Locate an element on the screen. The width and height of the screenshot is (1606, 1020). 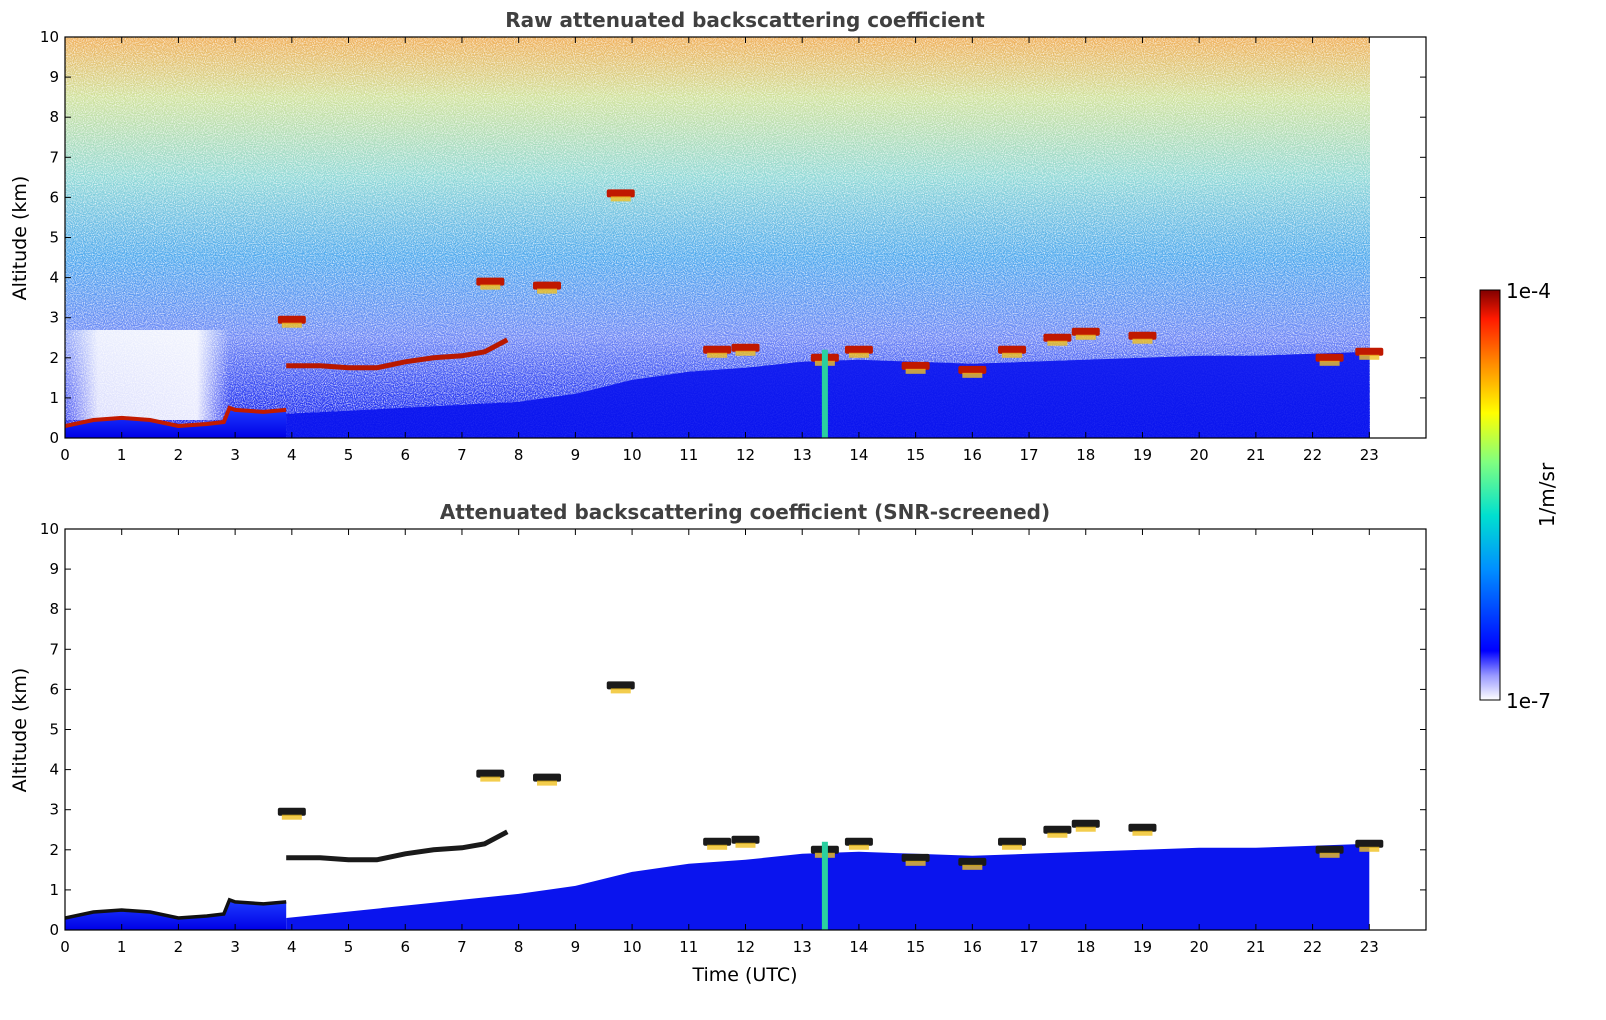
x-tick-label: 19 is located at coordinates (1142, 947).